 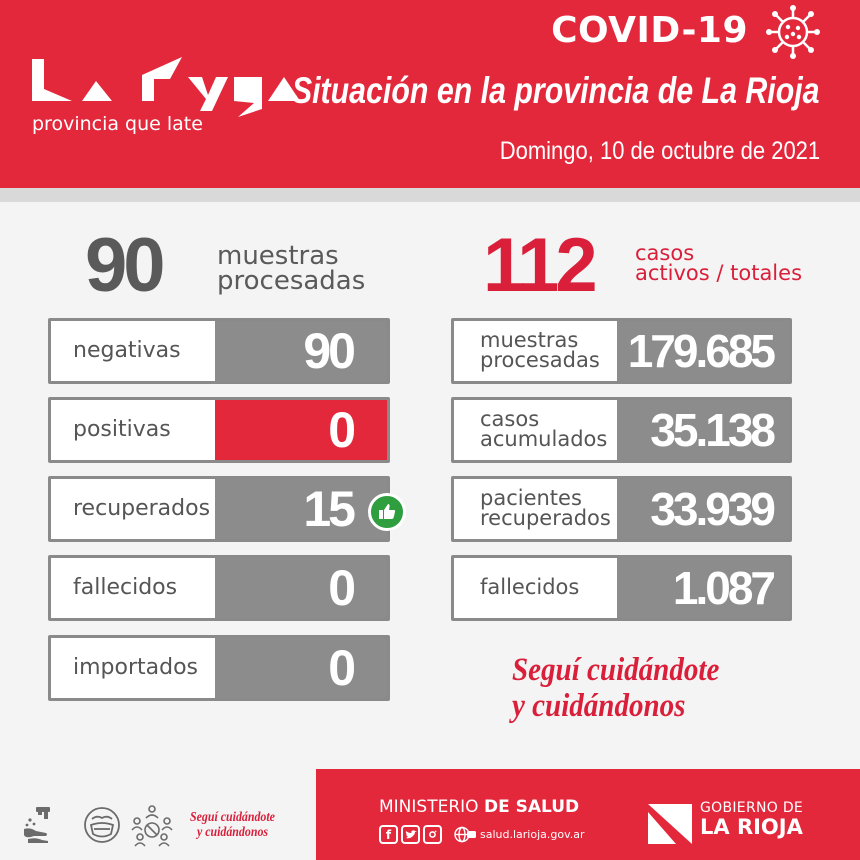 I want to click on ministerio-prefix: MINISTERIO, so click(x=429, y=807).